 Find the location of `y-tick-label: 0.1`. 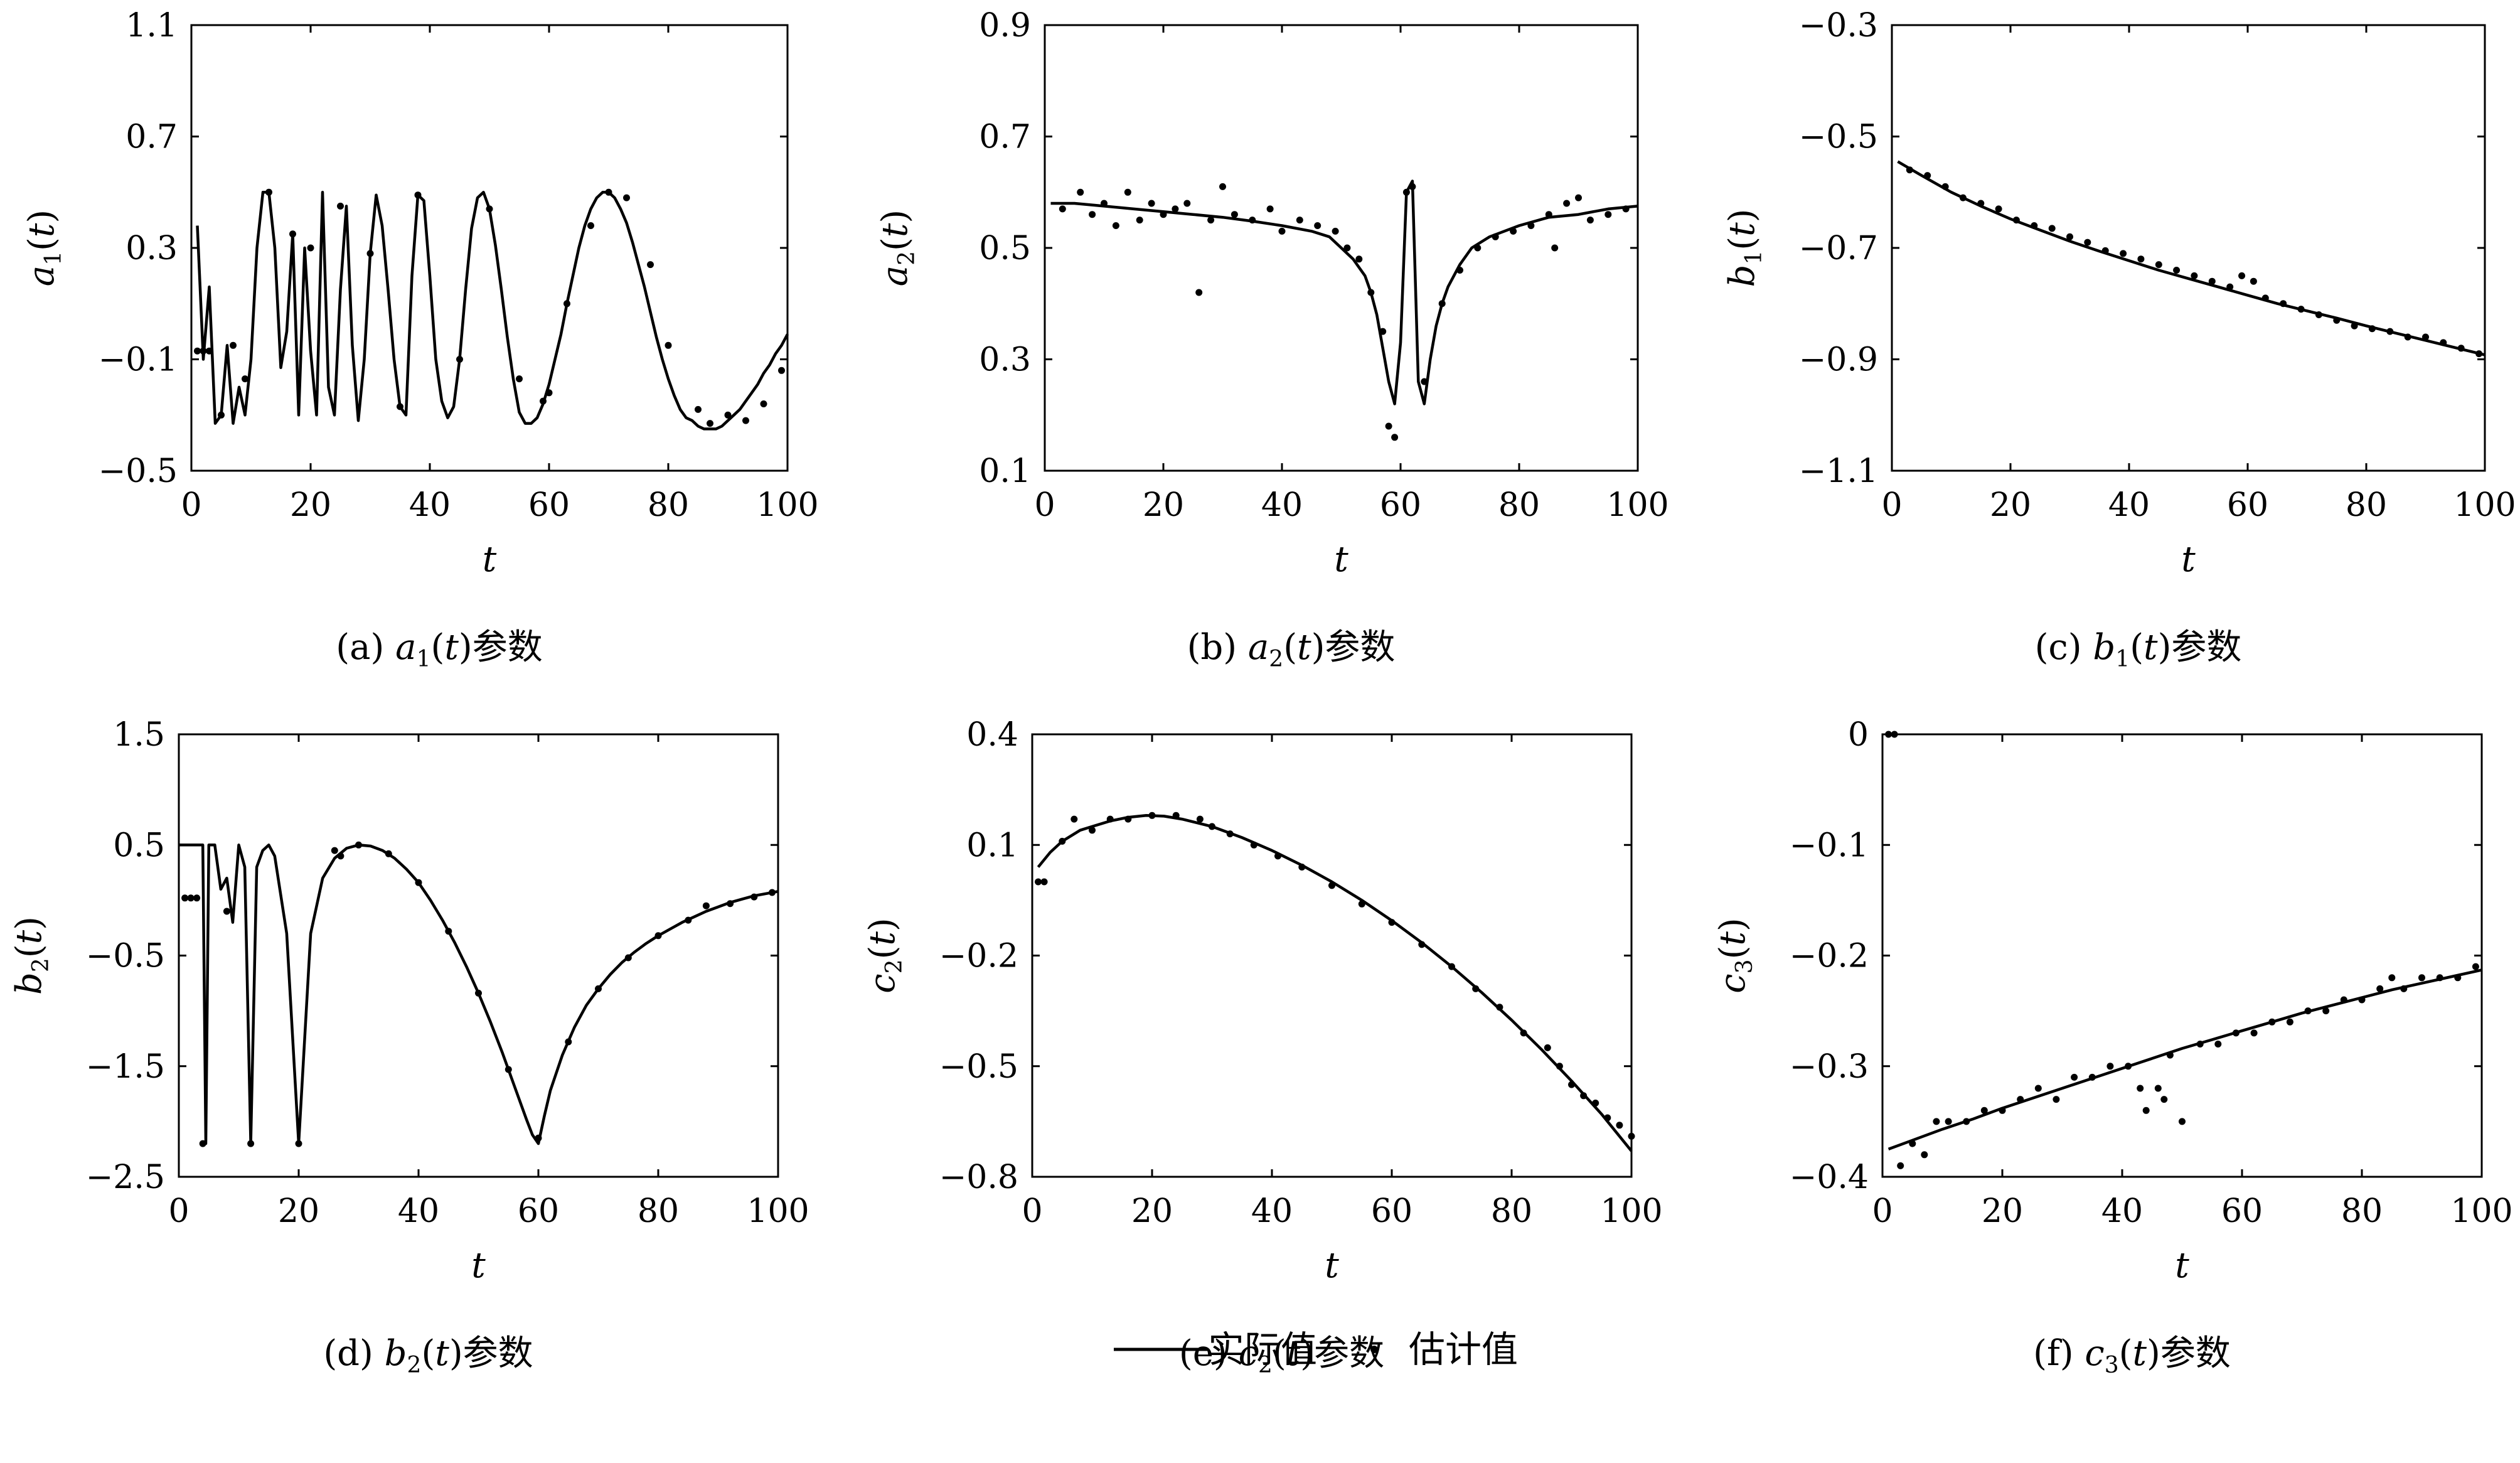

y-tick-label: 0.1 is located at coordinates (1005, 471).